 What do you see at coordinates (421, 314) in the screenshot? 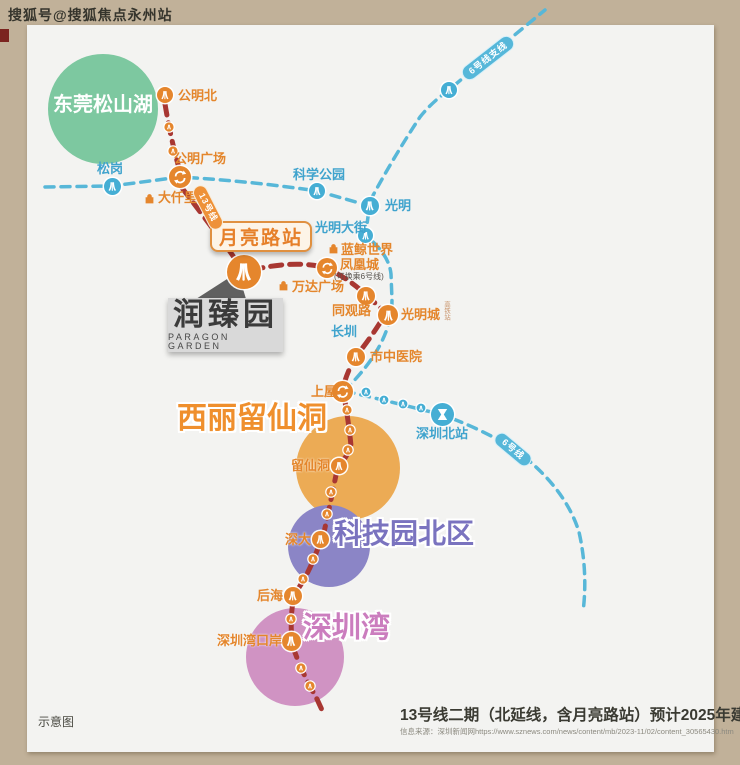
I see `station-label-guangmingcheng: 光明城` at bounding box center [421, 314].